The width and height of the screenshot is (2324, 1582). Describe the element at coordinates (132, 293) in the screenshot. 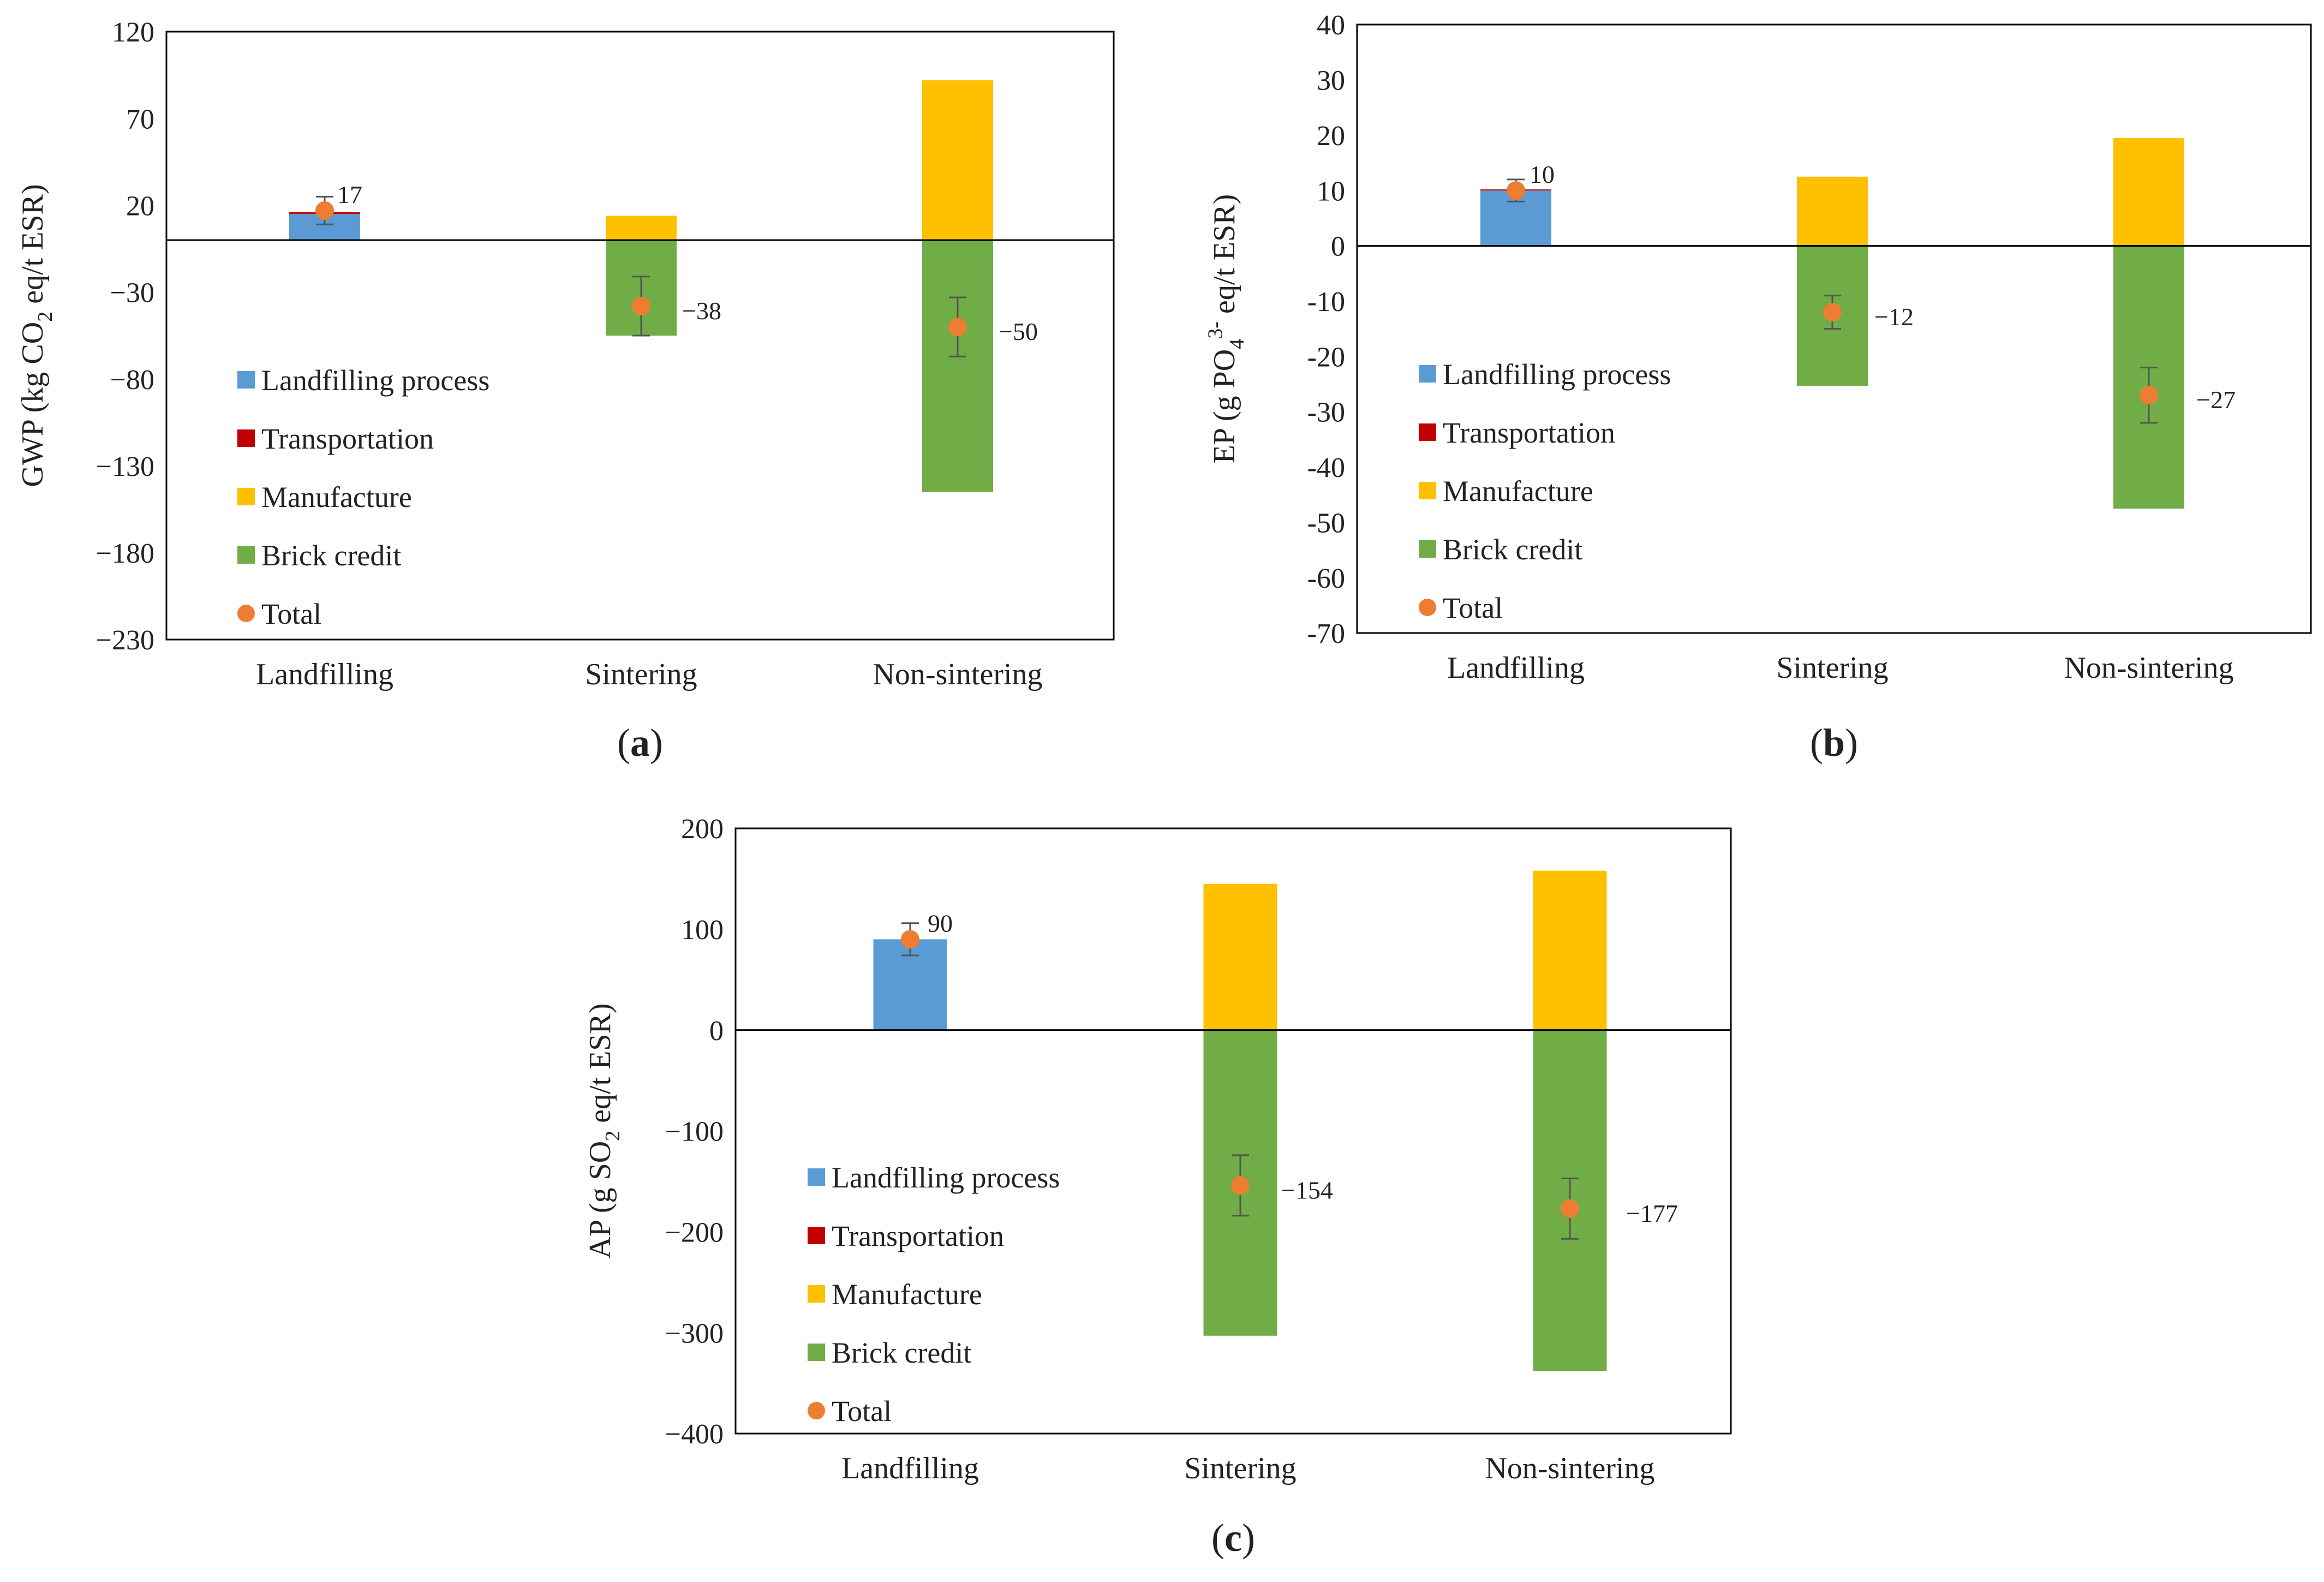

I see `y-tick-label: −30` at that location.